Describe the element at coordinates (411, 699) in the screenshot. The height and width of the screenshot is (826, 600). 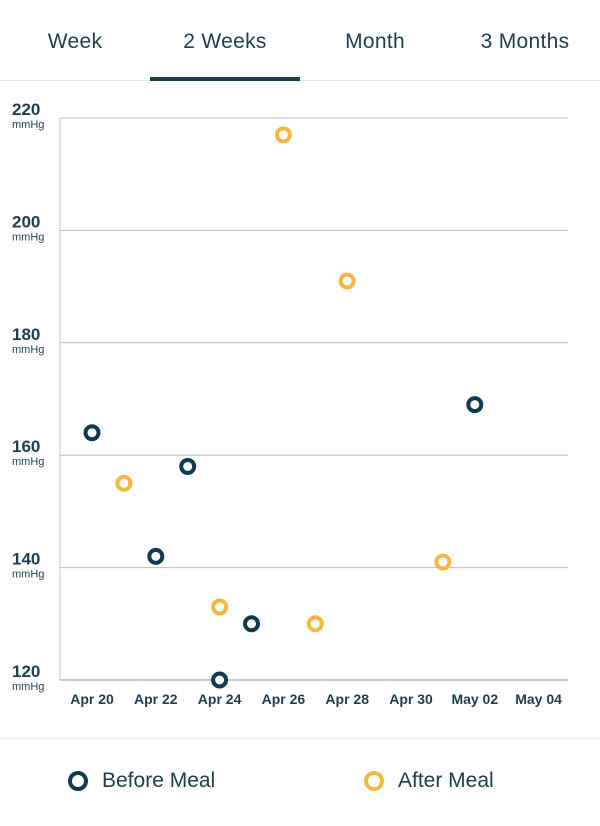
I see `x-tick-label-apr-30: Apr 30` at that location.